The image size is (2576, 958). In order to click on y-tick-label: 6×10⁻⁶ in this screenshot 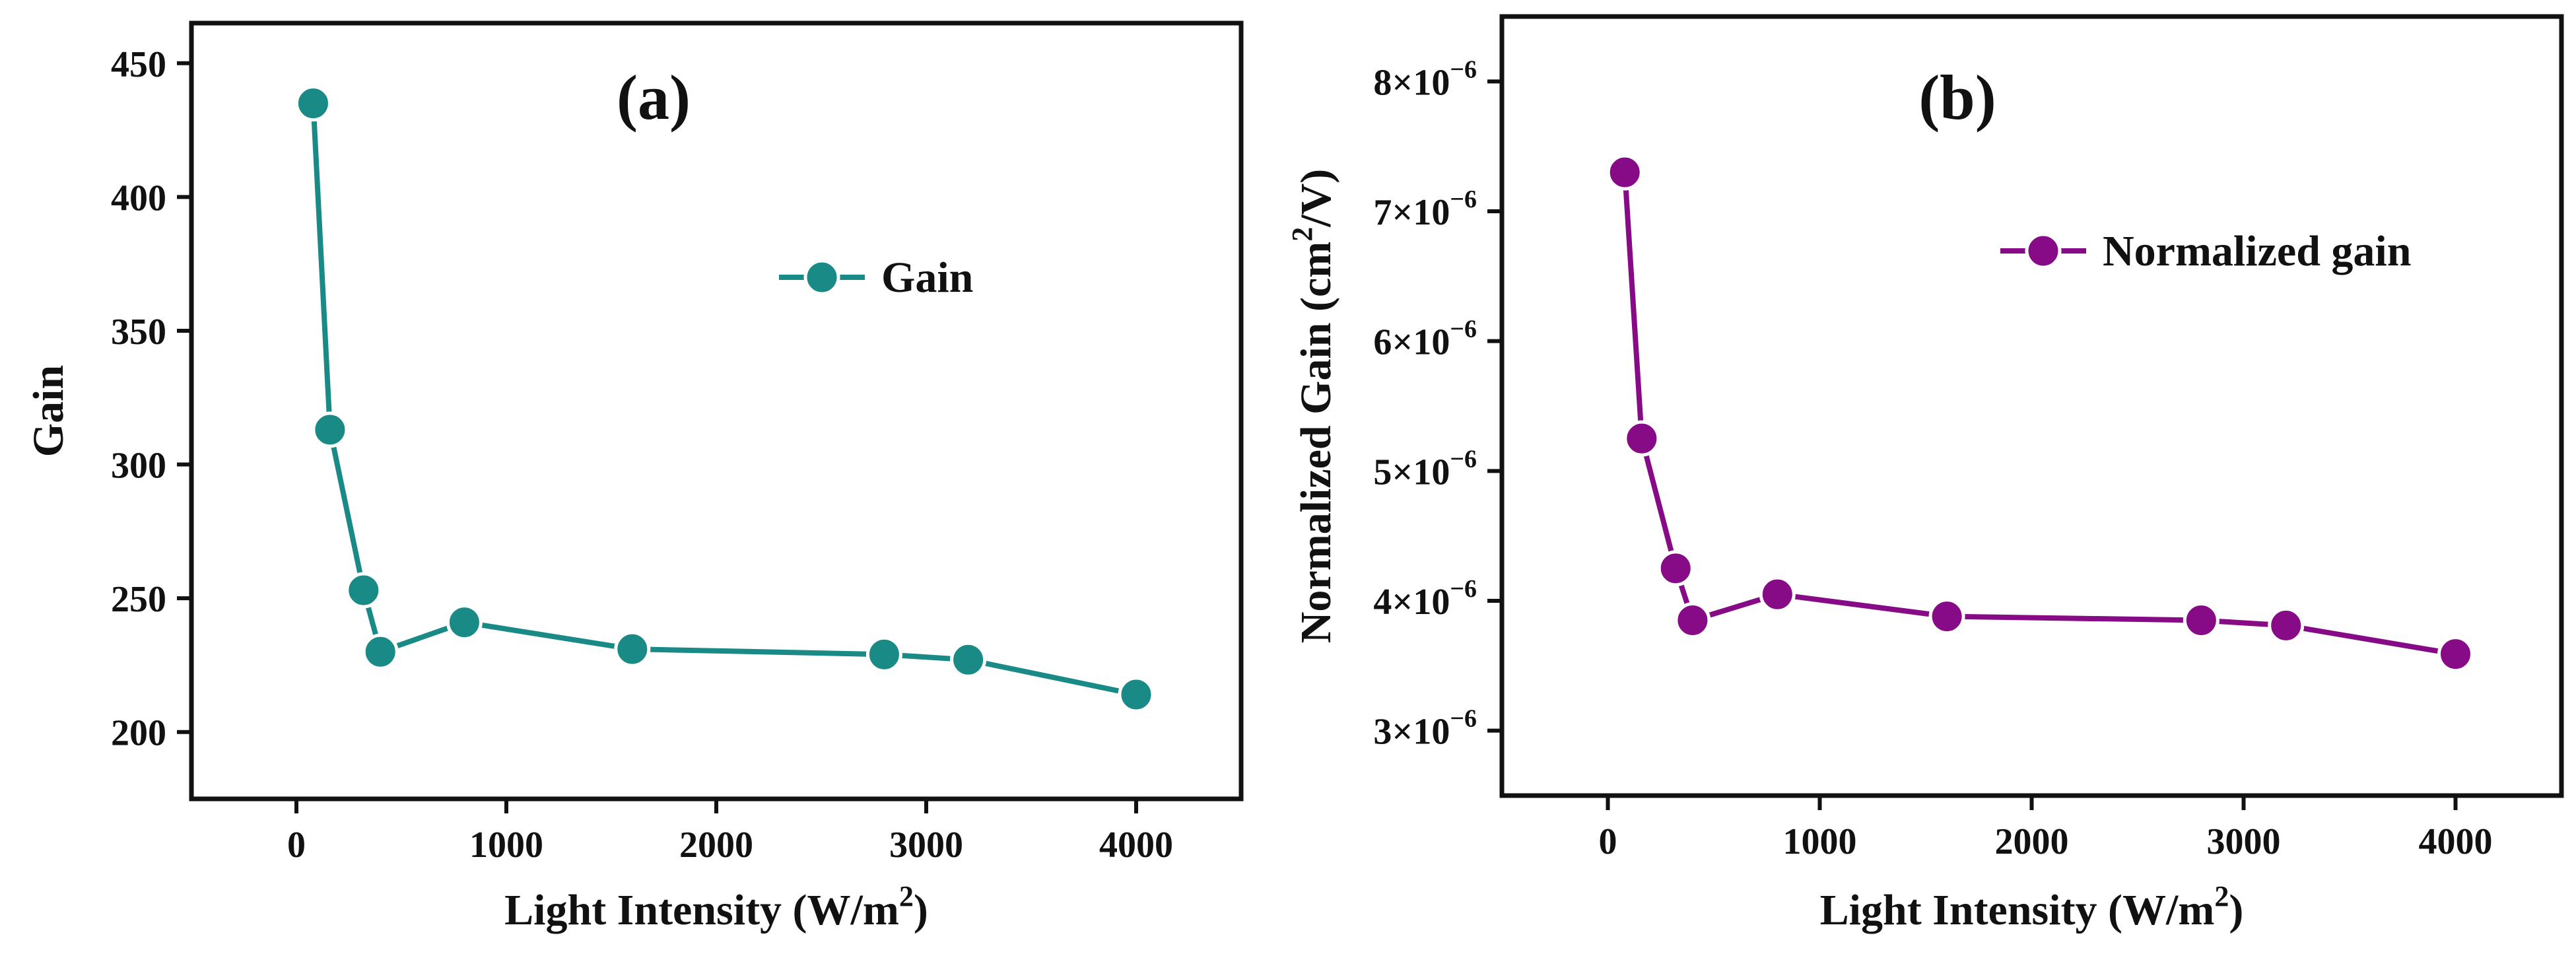, I will do `click(1425, 340)`.